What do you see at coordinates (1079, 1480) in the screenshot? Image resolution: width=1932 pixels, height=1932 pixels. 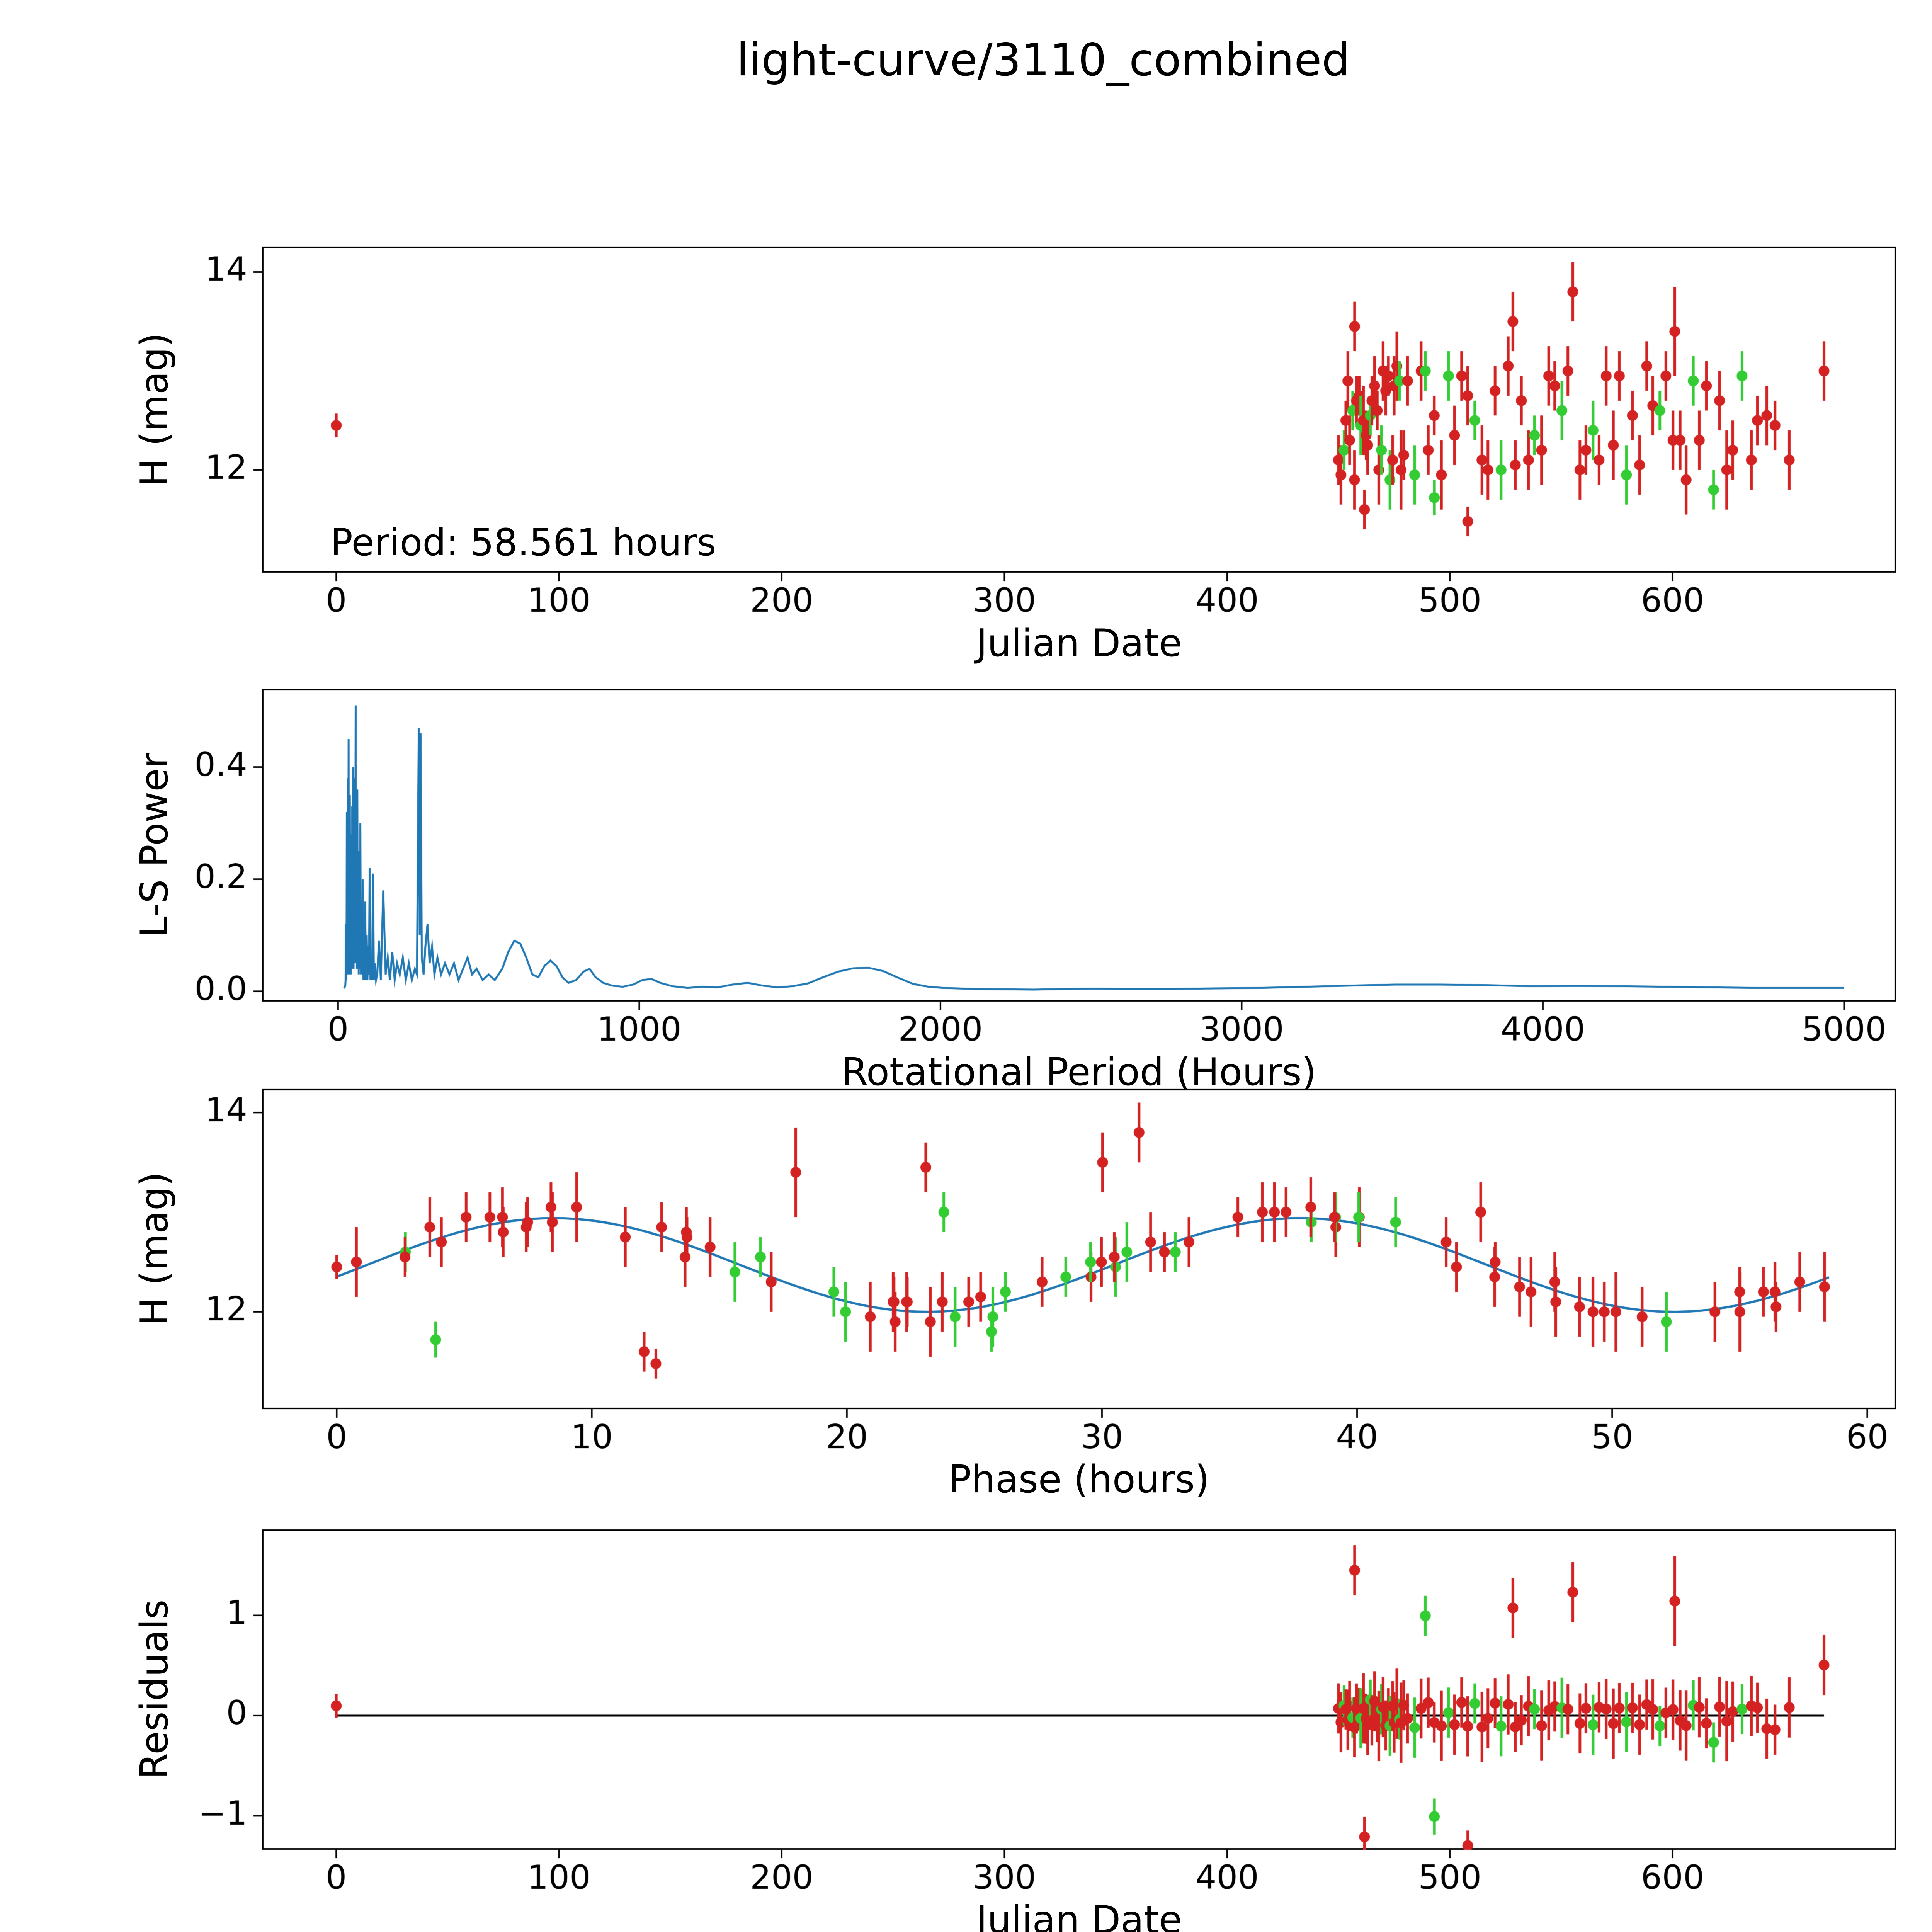 I see `xlabel-phase-hours: Phase (hours)` at bounding box center [1079, 1480].